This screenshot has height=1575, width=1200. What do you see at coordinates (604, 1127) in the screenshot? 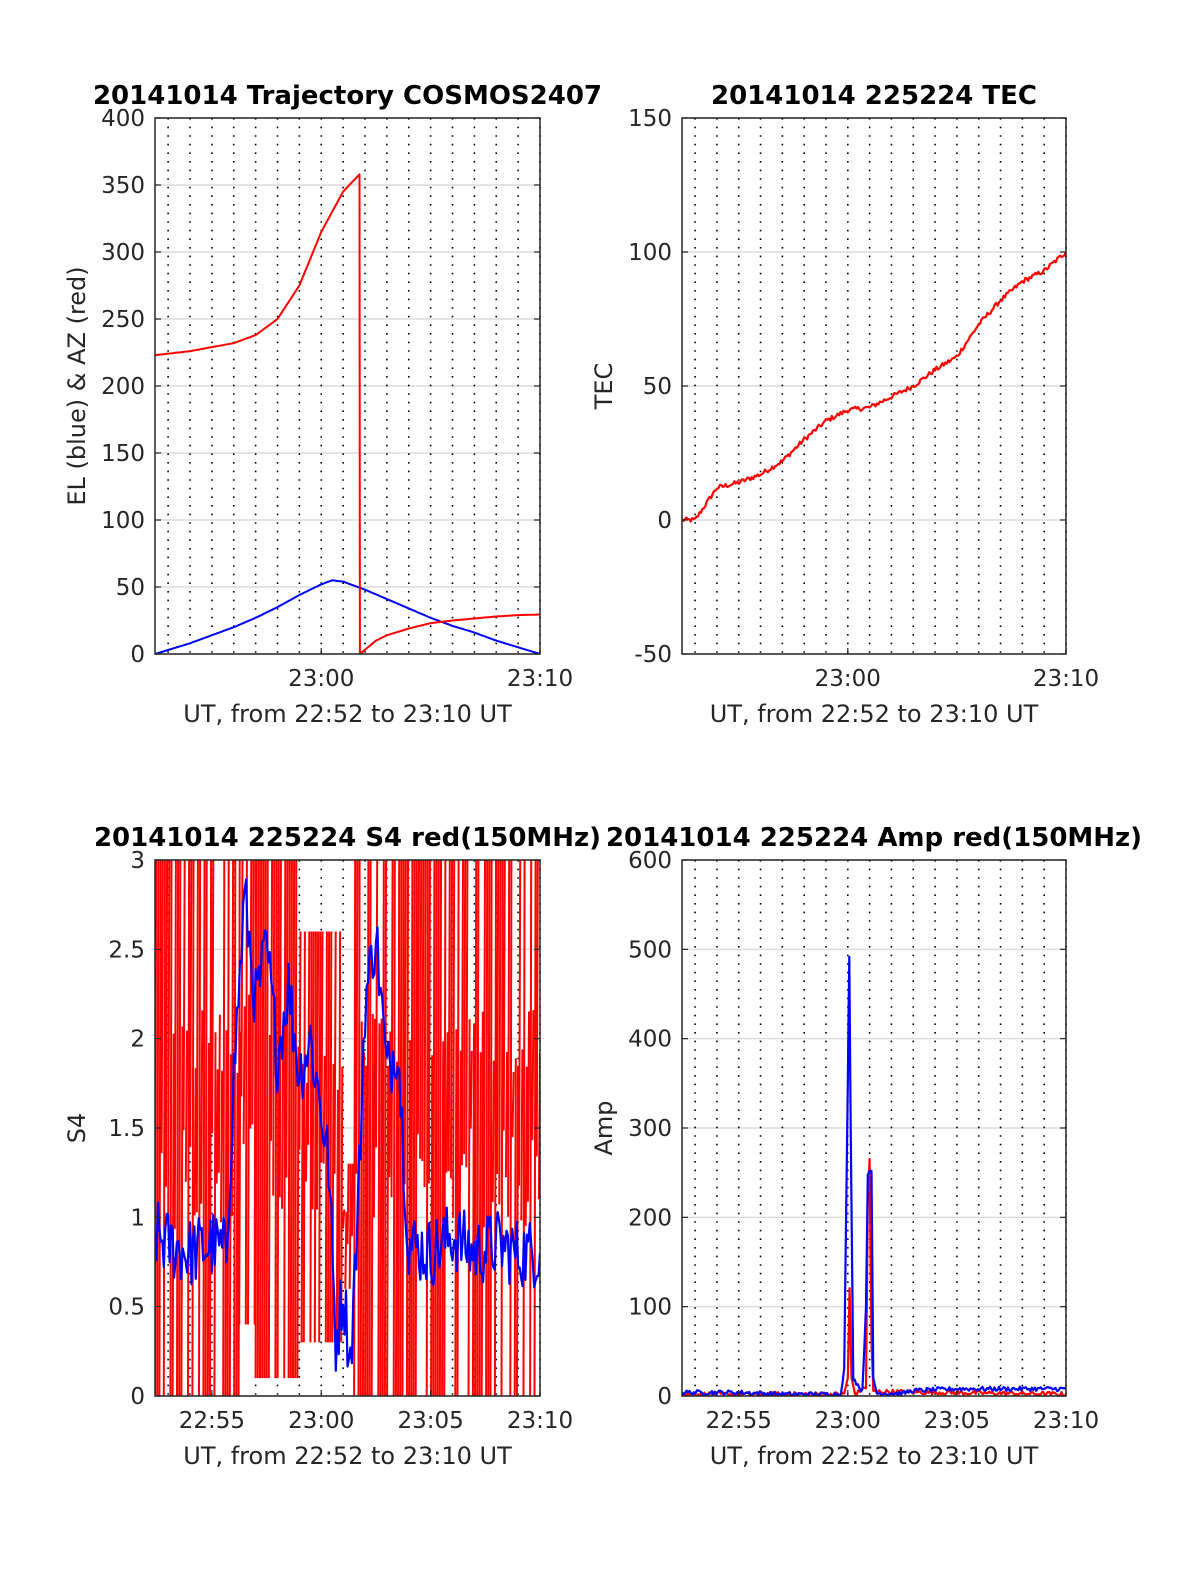
I see `y-axis-label: Amp` at bounding box center [604, 1127].